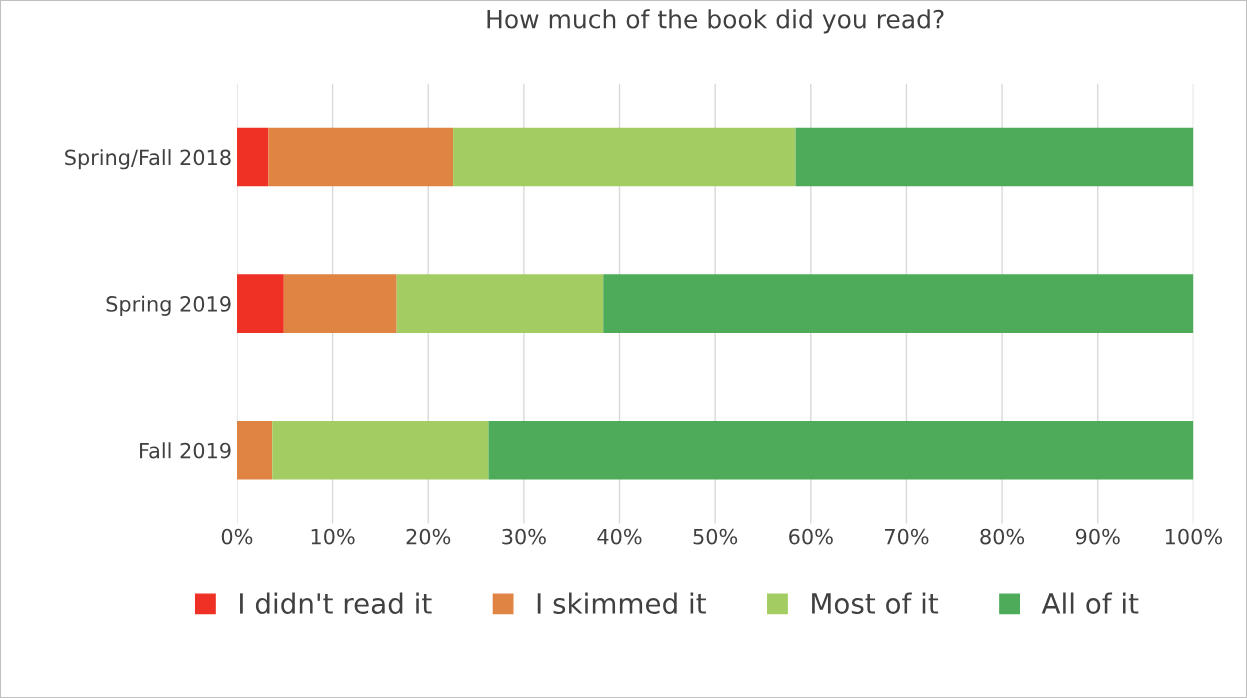  Describe the element at coordinates (715, 21) in the screenshot. I see `chart-title: How much of the book did you read?` at that location.